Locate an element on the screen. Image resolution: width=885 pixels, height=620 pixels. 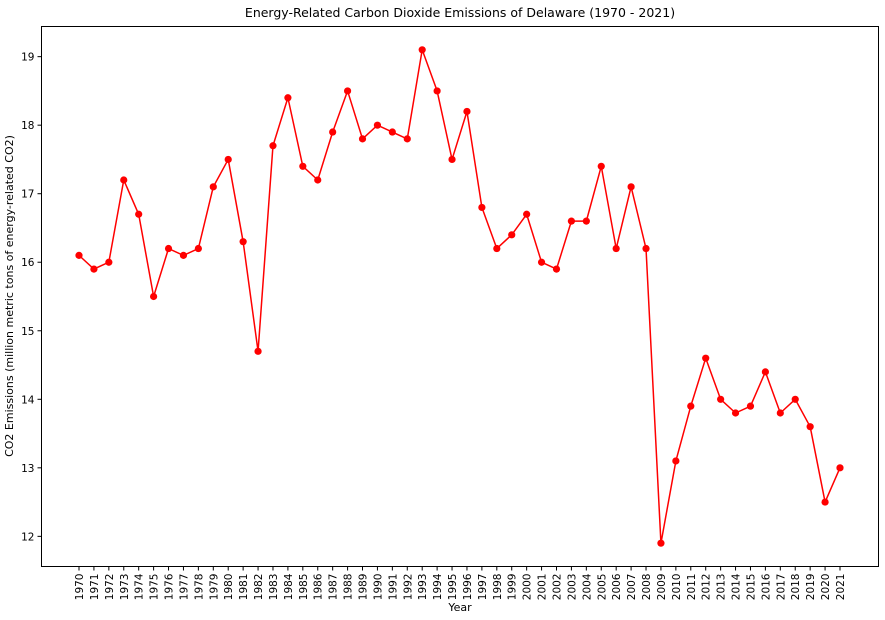
x-tick-label: 1976 is located at coordinates (170, 586).